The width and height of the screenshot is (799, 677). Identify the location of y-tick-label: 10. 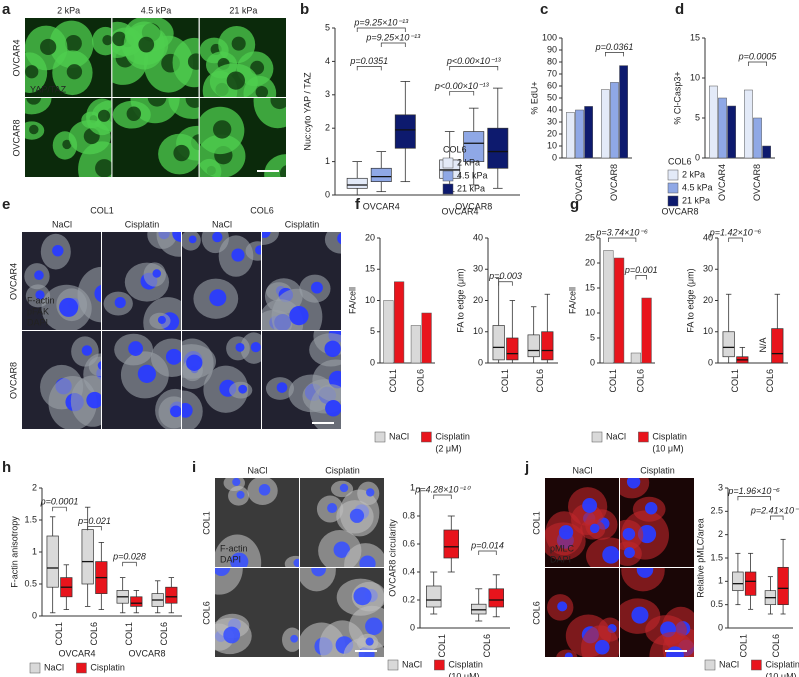
(552, 145).